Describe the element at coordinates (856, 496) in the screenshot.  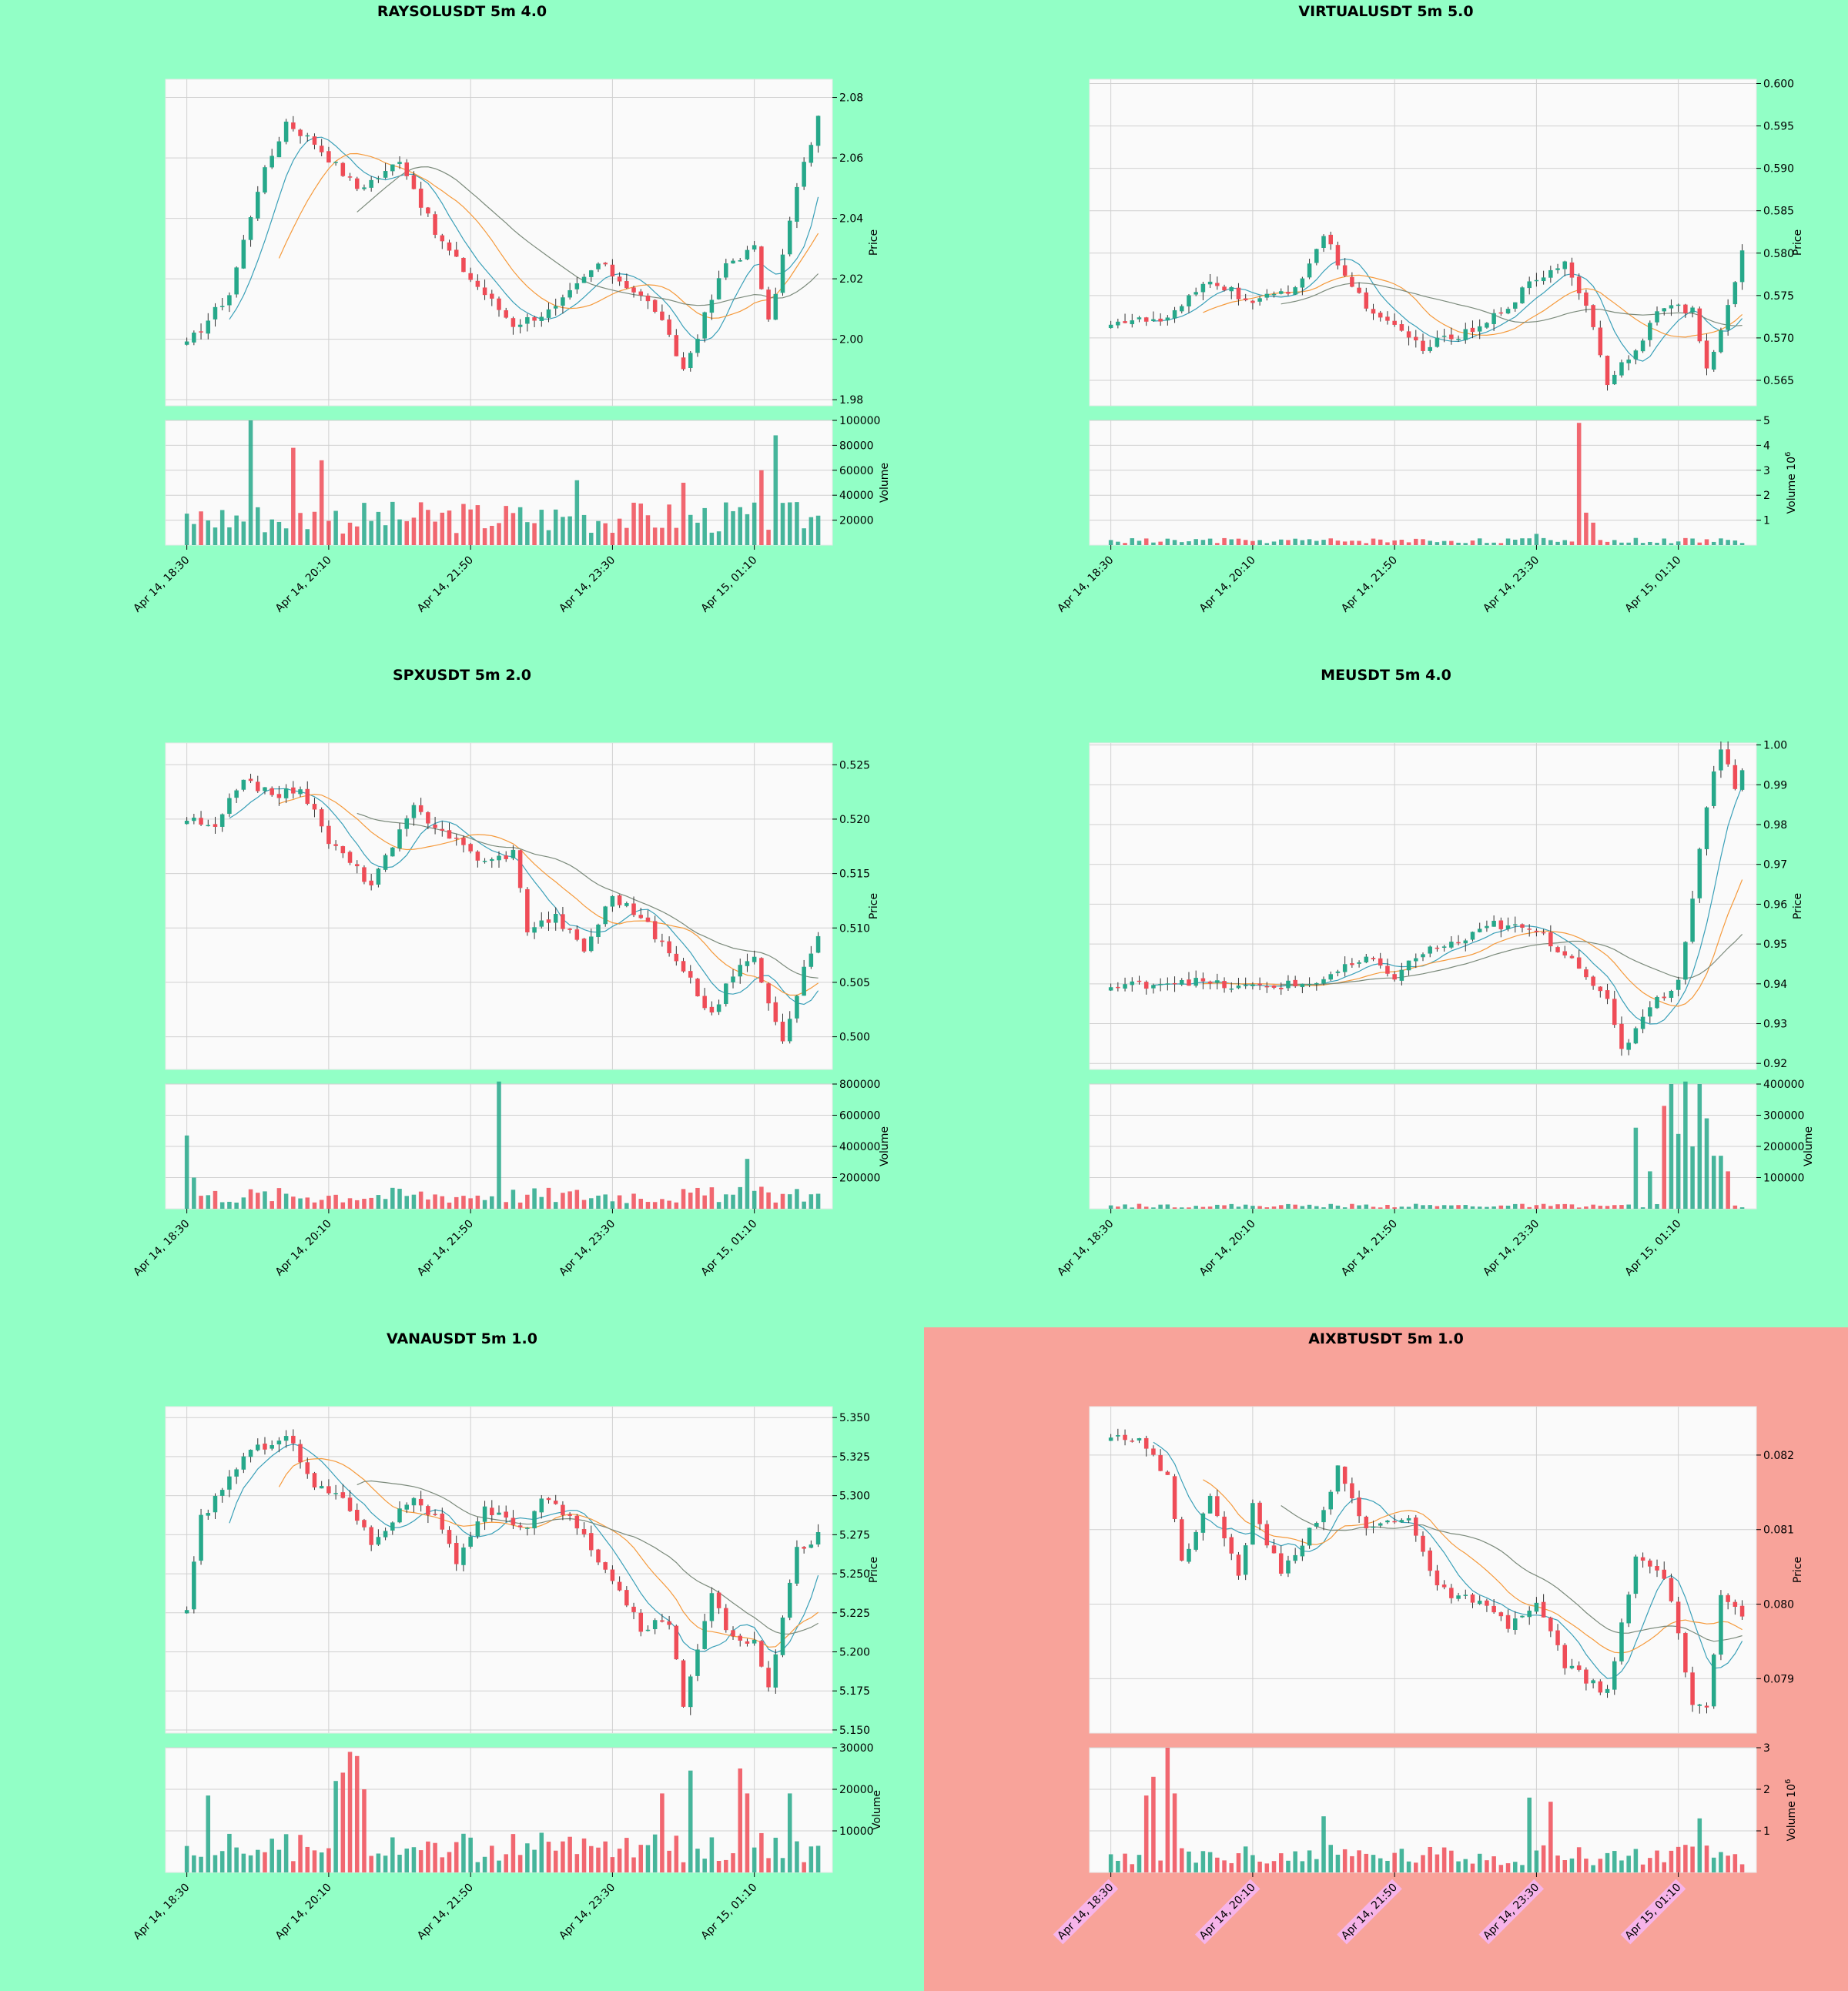
I see `volume-tick-label: 40000` at that location.